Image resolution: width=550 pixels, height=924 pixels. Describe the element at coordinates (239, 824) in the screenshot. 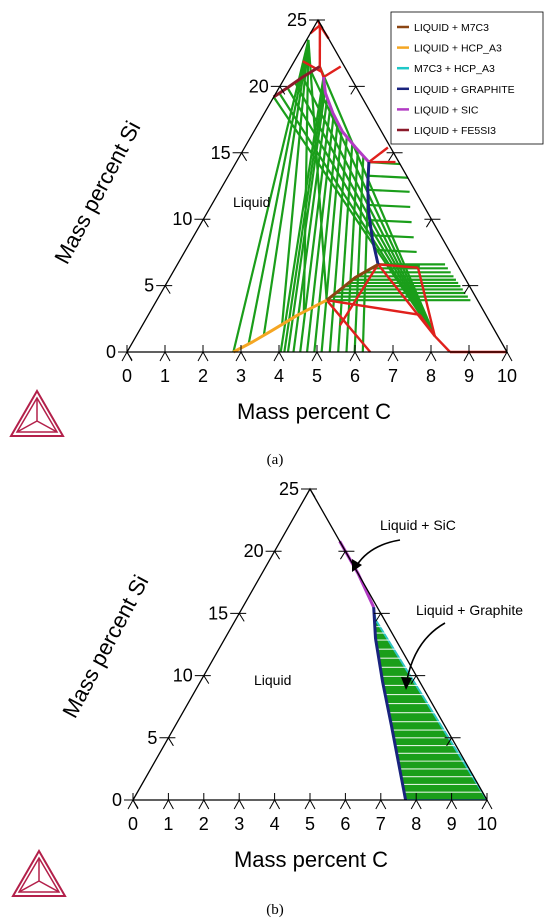

I see `x-tick-label: 3` at that location.